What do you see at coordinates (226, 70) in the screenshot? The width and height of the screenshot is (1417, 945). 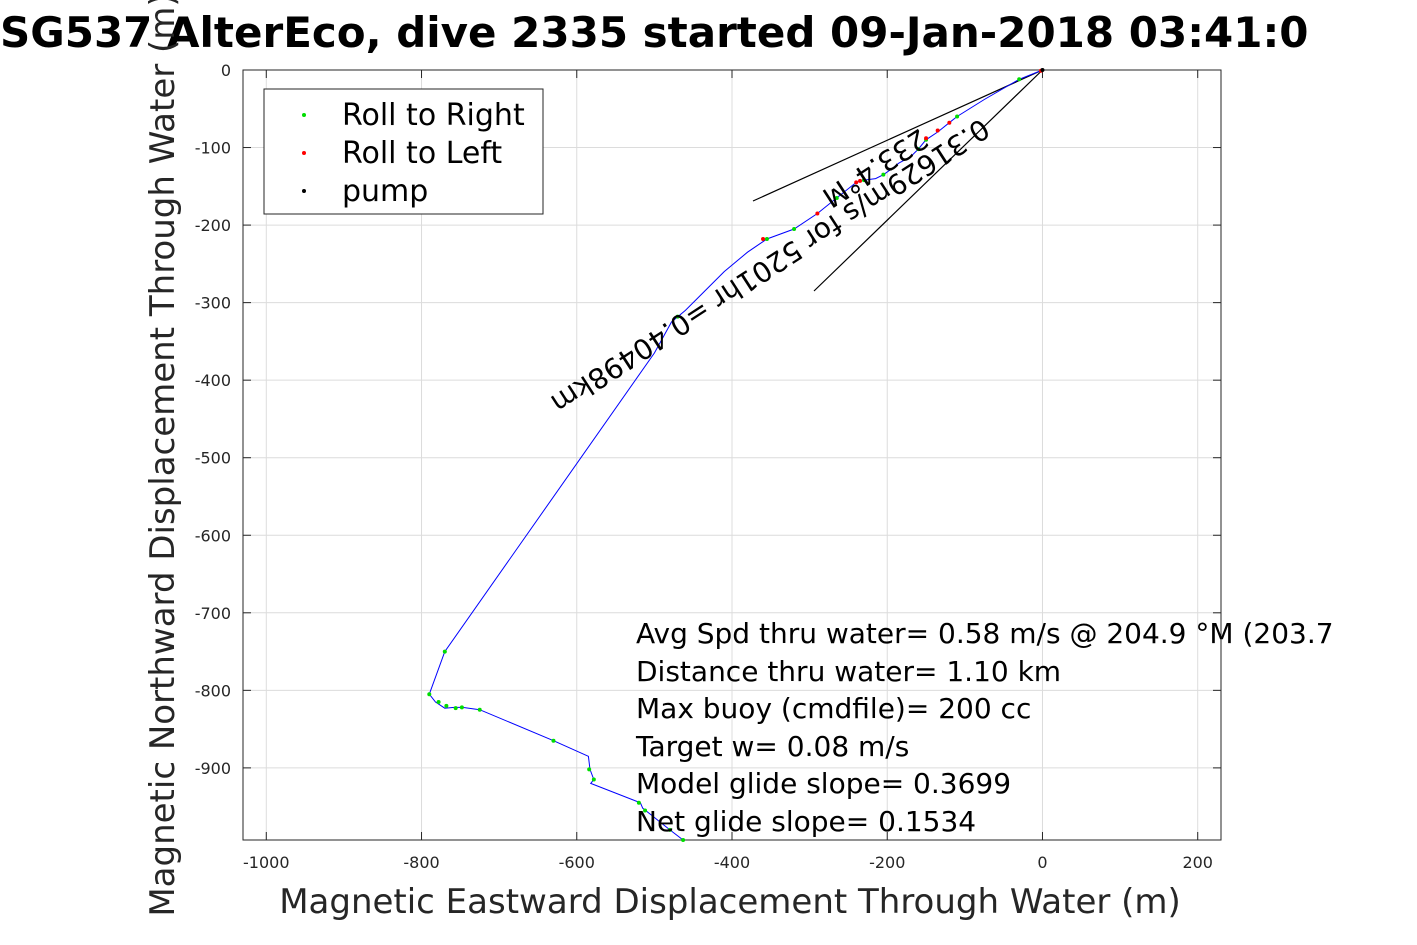 I see `y-tick-label: 0` at bounding box center [226, 70].